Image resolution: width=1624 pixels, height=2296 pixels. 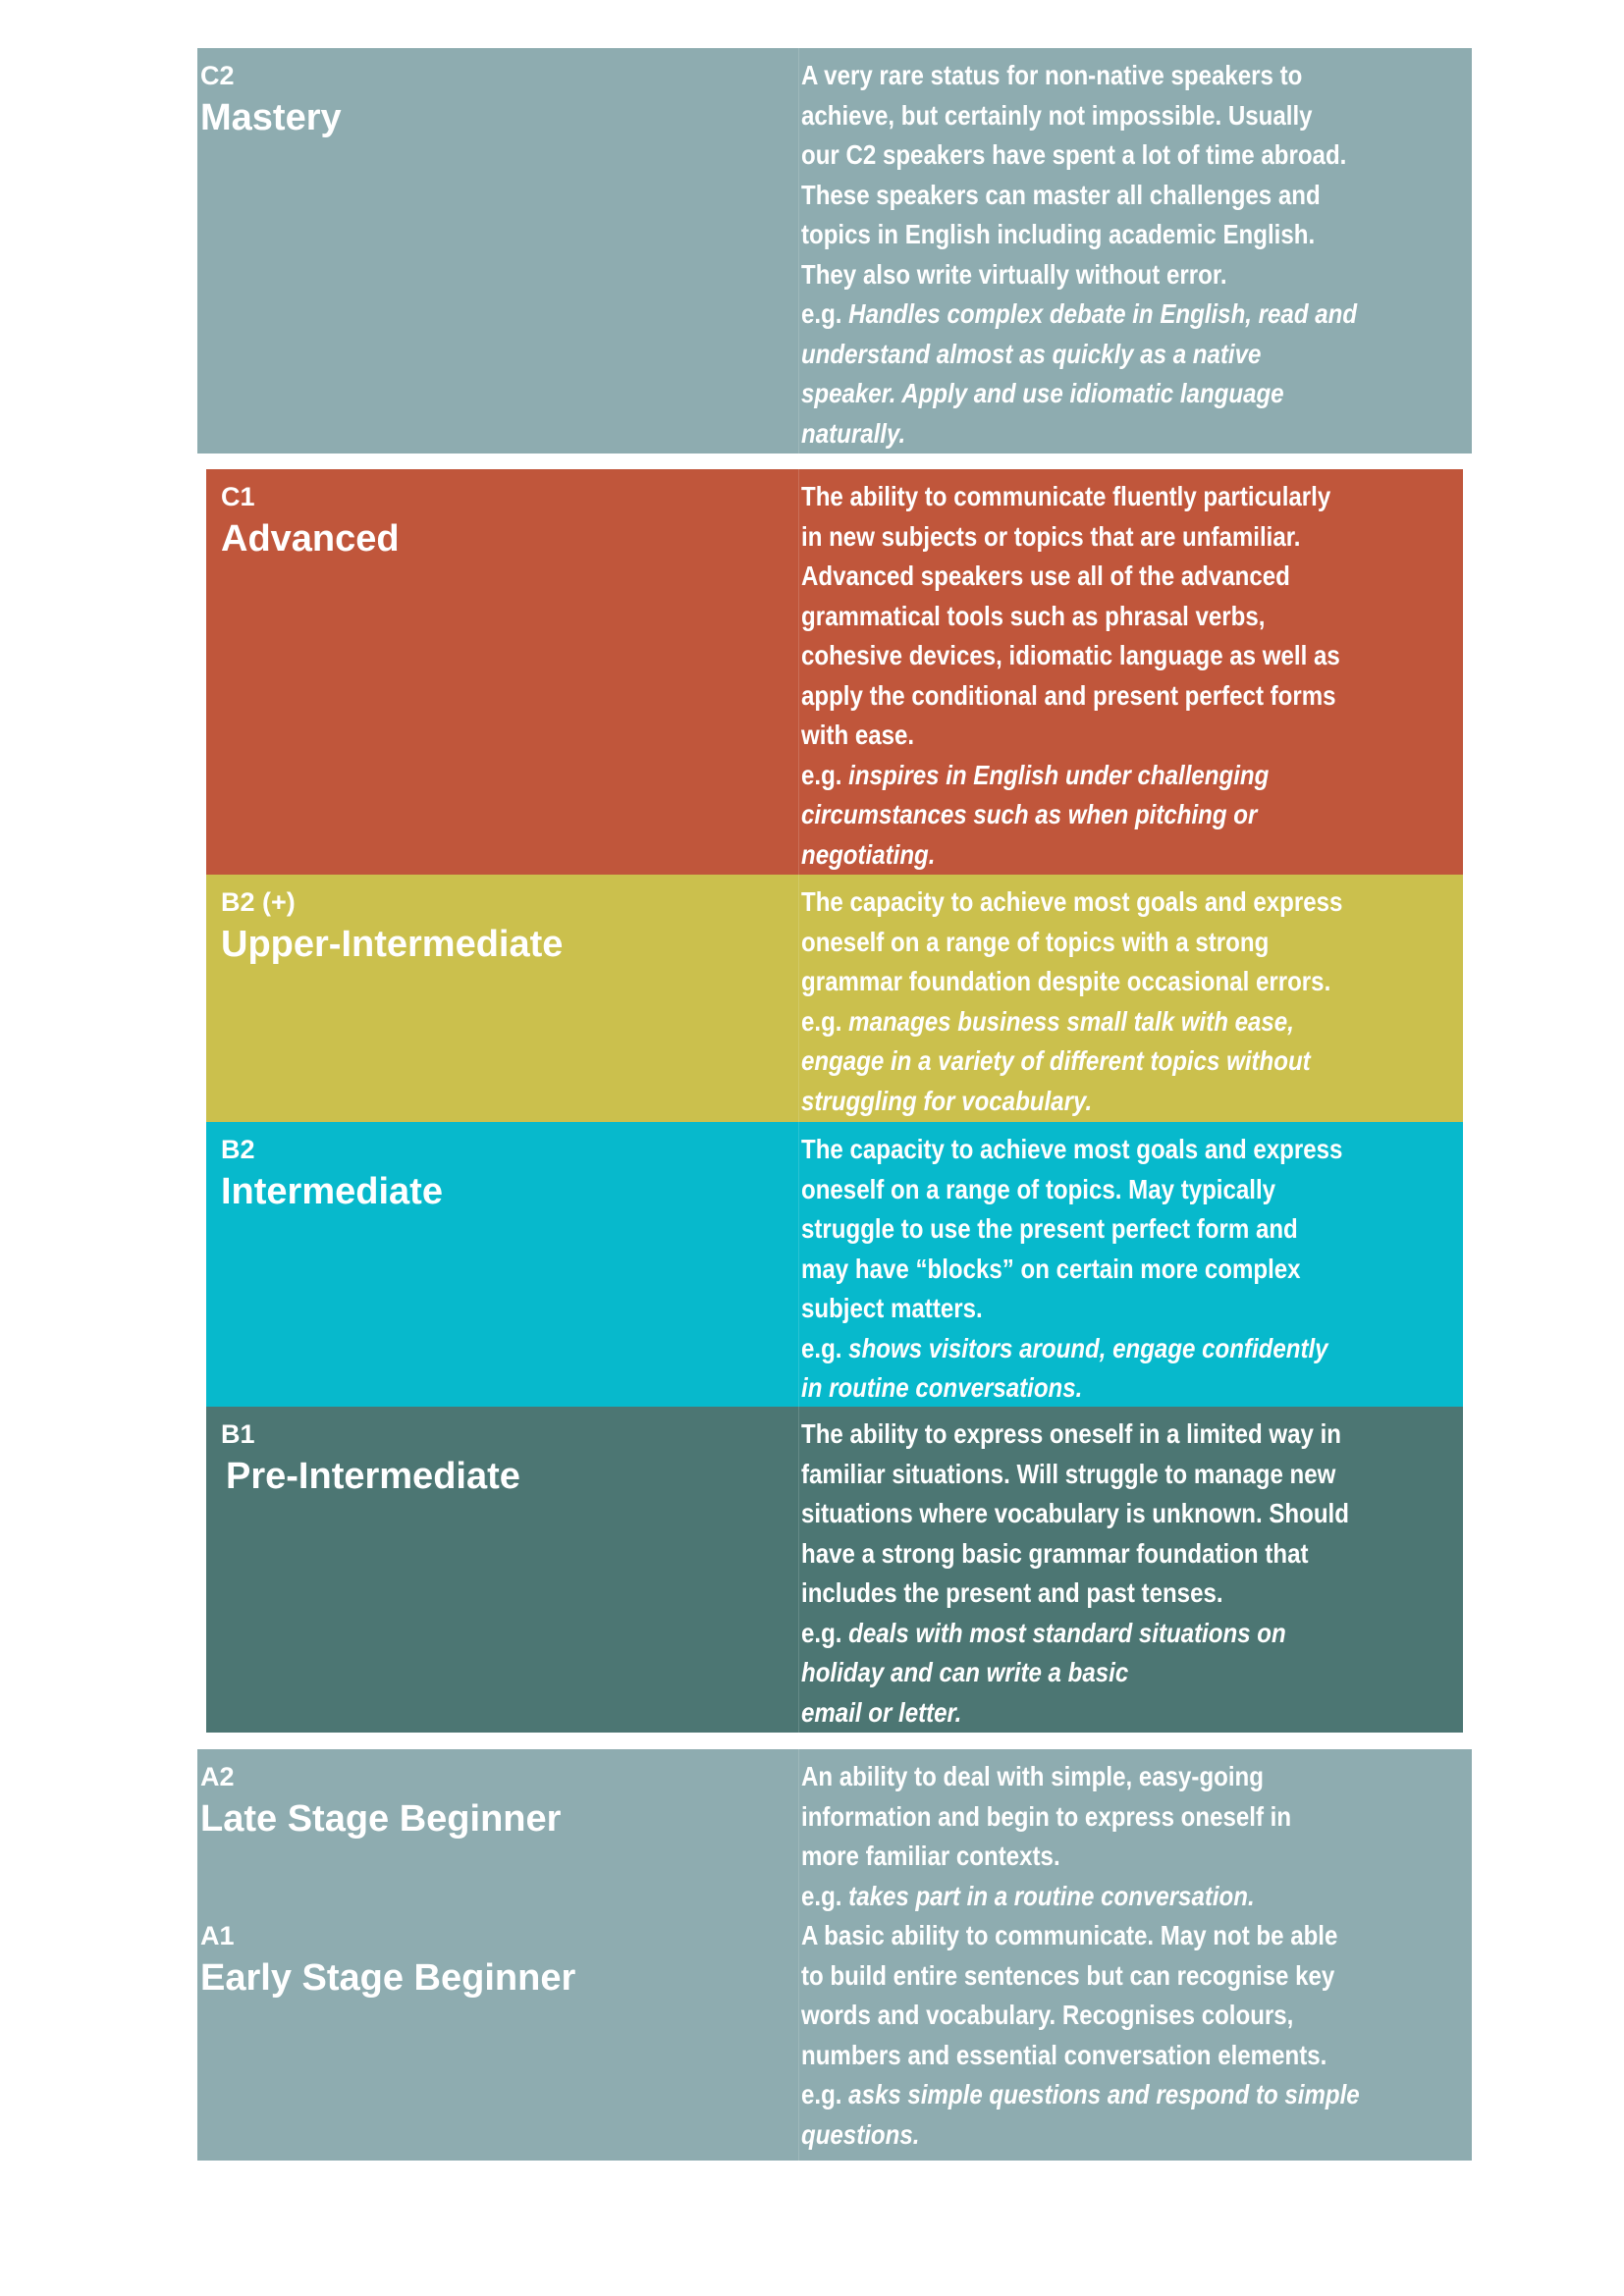 What do you see at coordinates (217, 1776) in the screenshot?
I see `level-code: A2` at bounding box center [217, 1776].